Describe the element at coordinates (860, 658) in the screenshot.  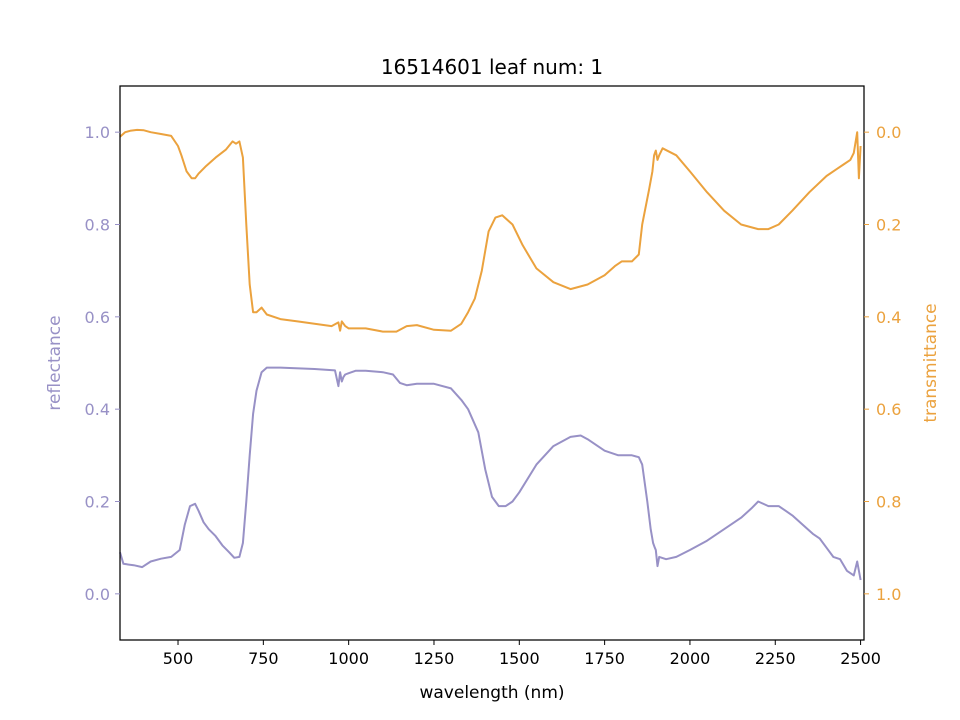
I see `x-tick-label: 2500` at that location.